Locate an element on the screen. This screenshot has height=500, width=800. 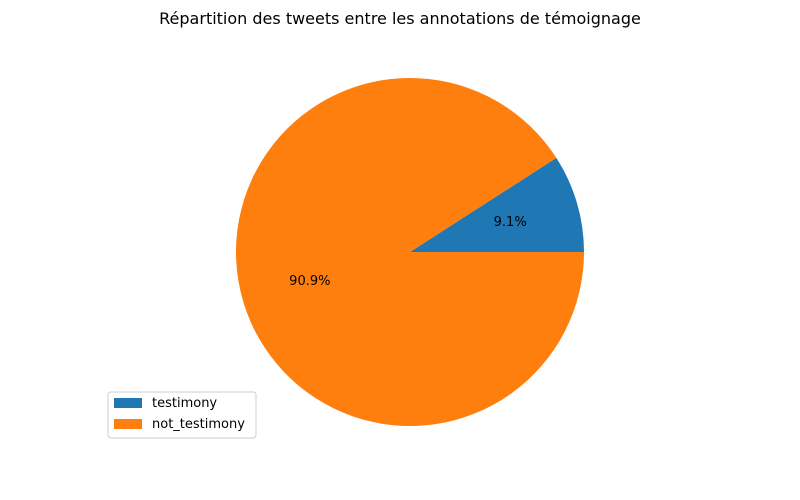
legend-frame is located at coordinates (182, 415).